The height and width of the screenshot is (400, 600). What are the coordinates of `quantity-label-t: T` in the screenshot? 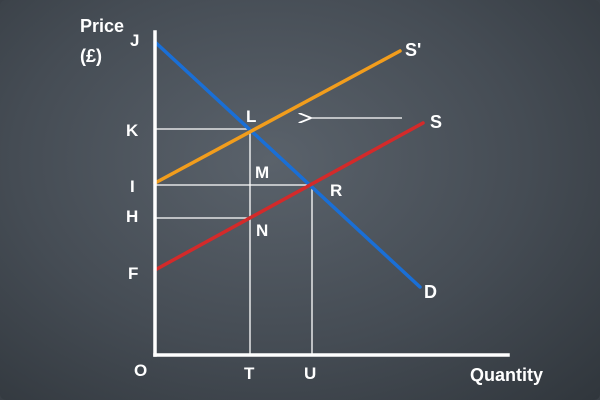 It's located at (249, 373).